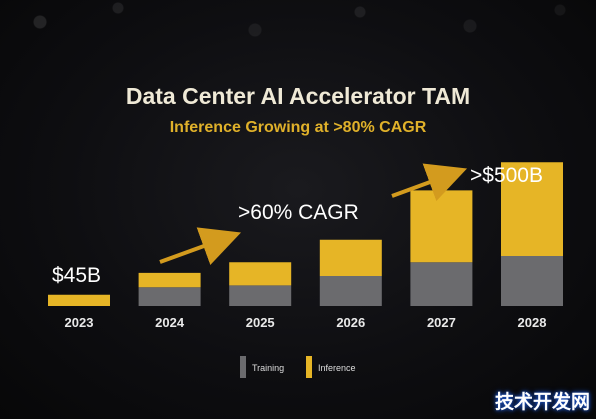  What do you see at coordinates (298, 212) in the screenshot?
I see `label-cagr-60: >60% CAGR` at bounding box center [298, 212].